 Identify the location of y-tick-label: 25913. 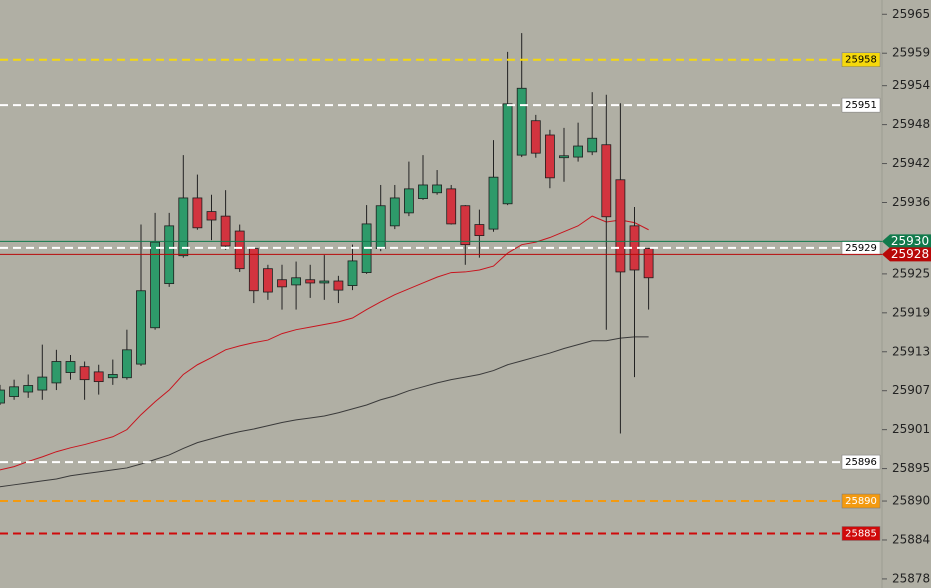
(911, 351).